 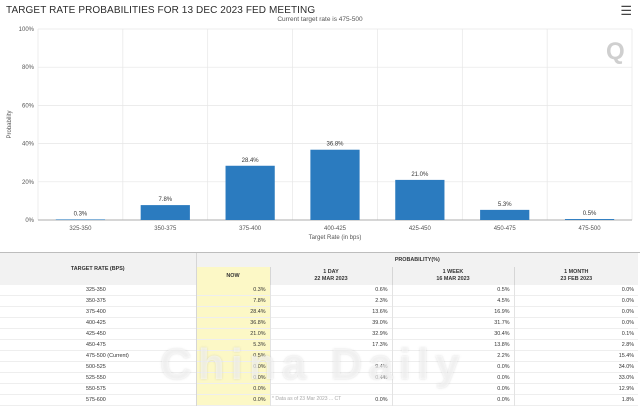 I want to click on probability-cell: 39.0%, so click(x=330, y=323).